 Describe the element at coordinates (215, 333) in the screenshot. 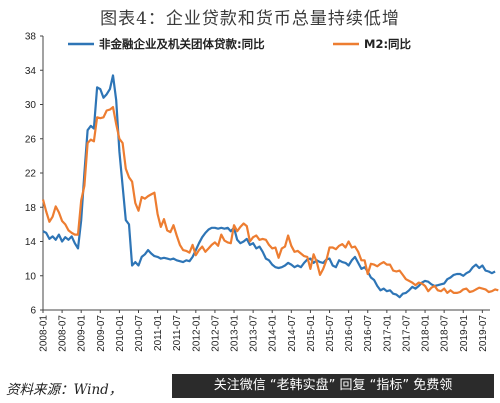

I see `x-tick-label: 2012-07` at that location.